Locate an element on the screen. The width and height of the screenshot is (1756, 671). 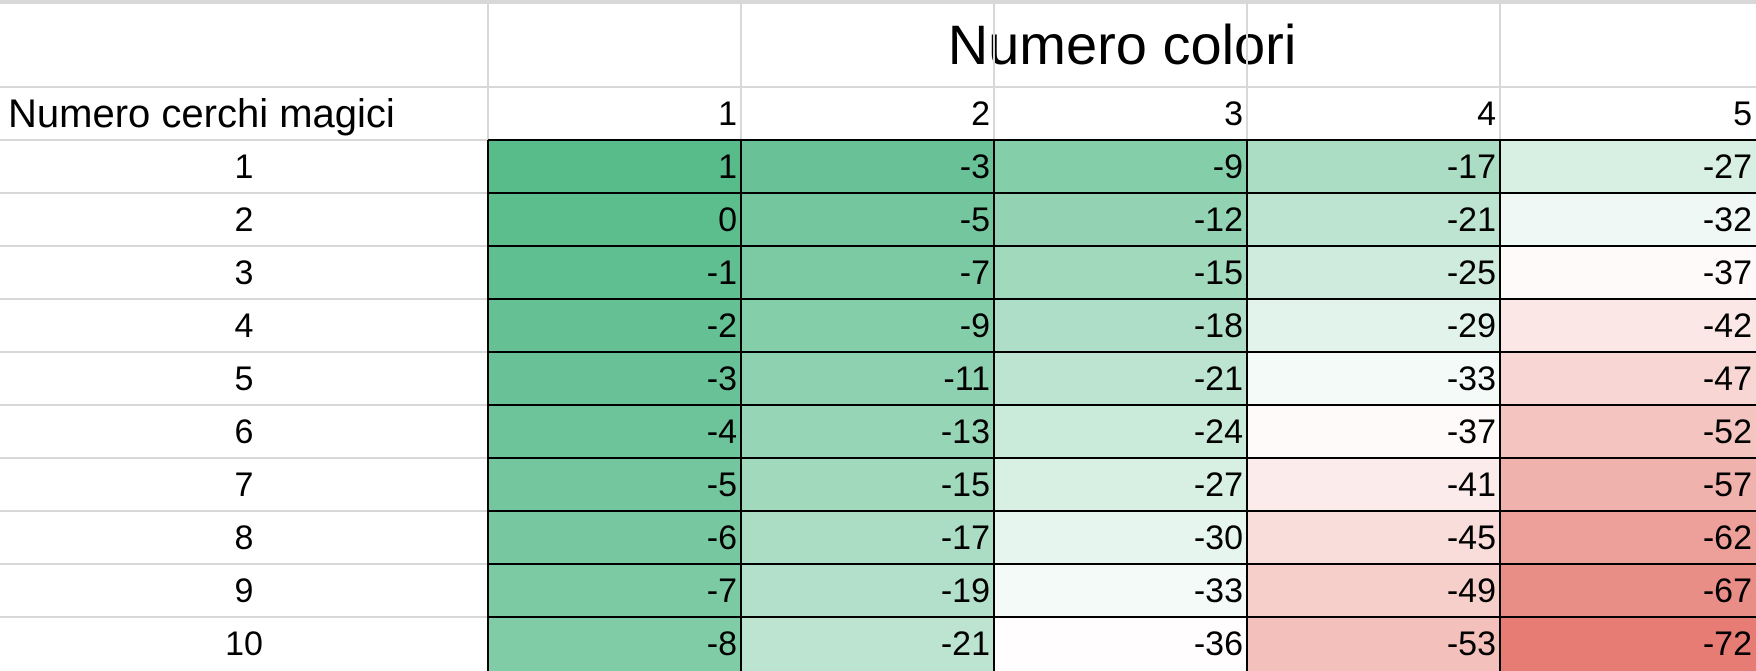
table-cell: 1 is located at coordinates (614, 166).